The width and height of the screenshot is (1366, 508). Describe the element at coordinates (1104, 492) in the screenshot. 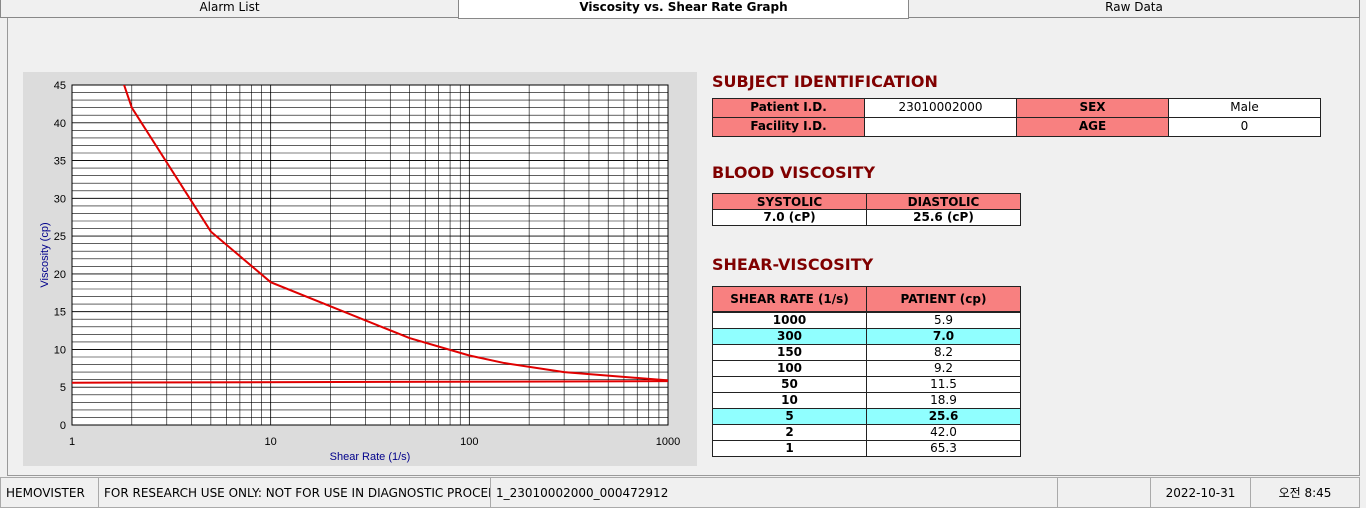

I see `status-cell` at that location.